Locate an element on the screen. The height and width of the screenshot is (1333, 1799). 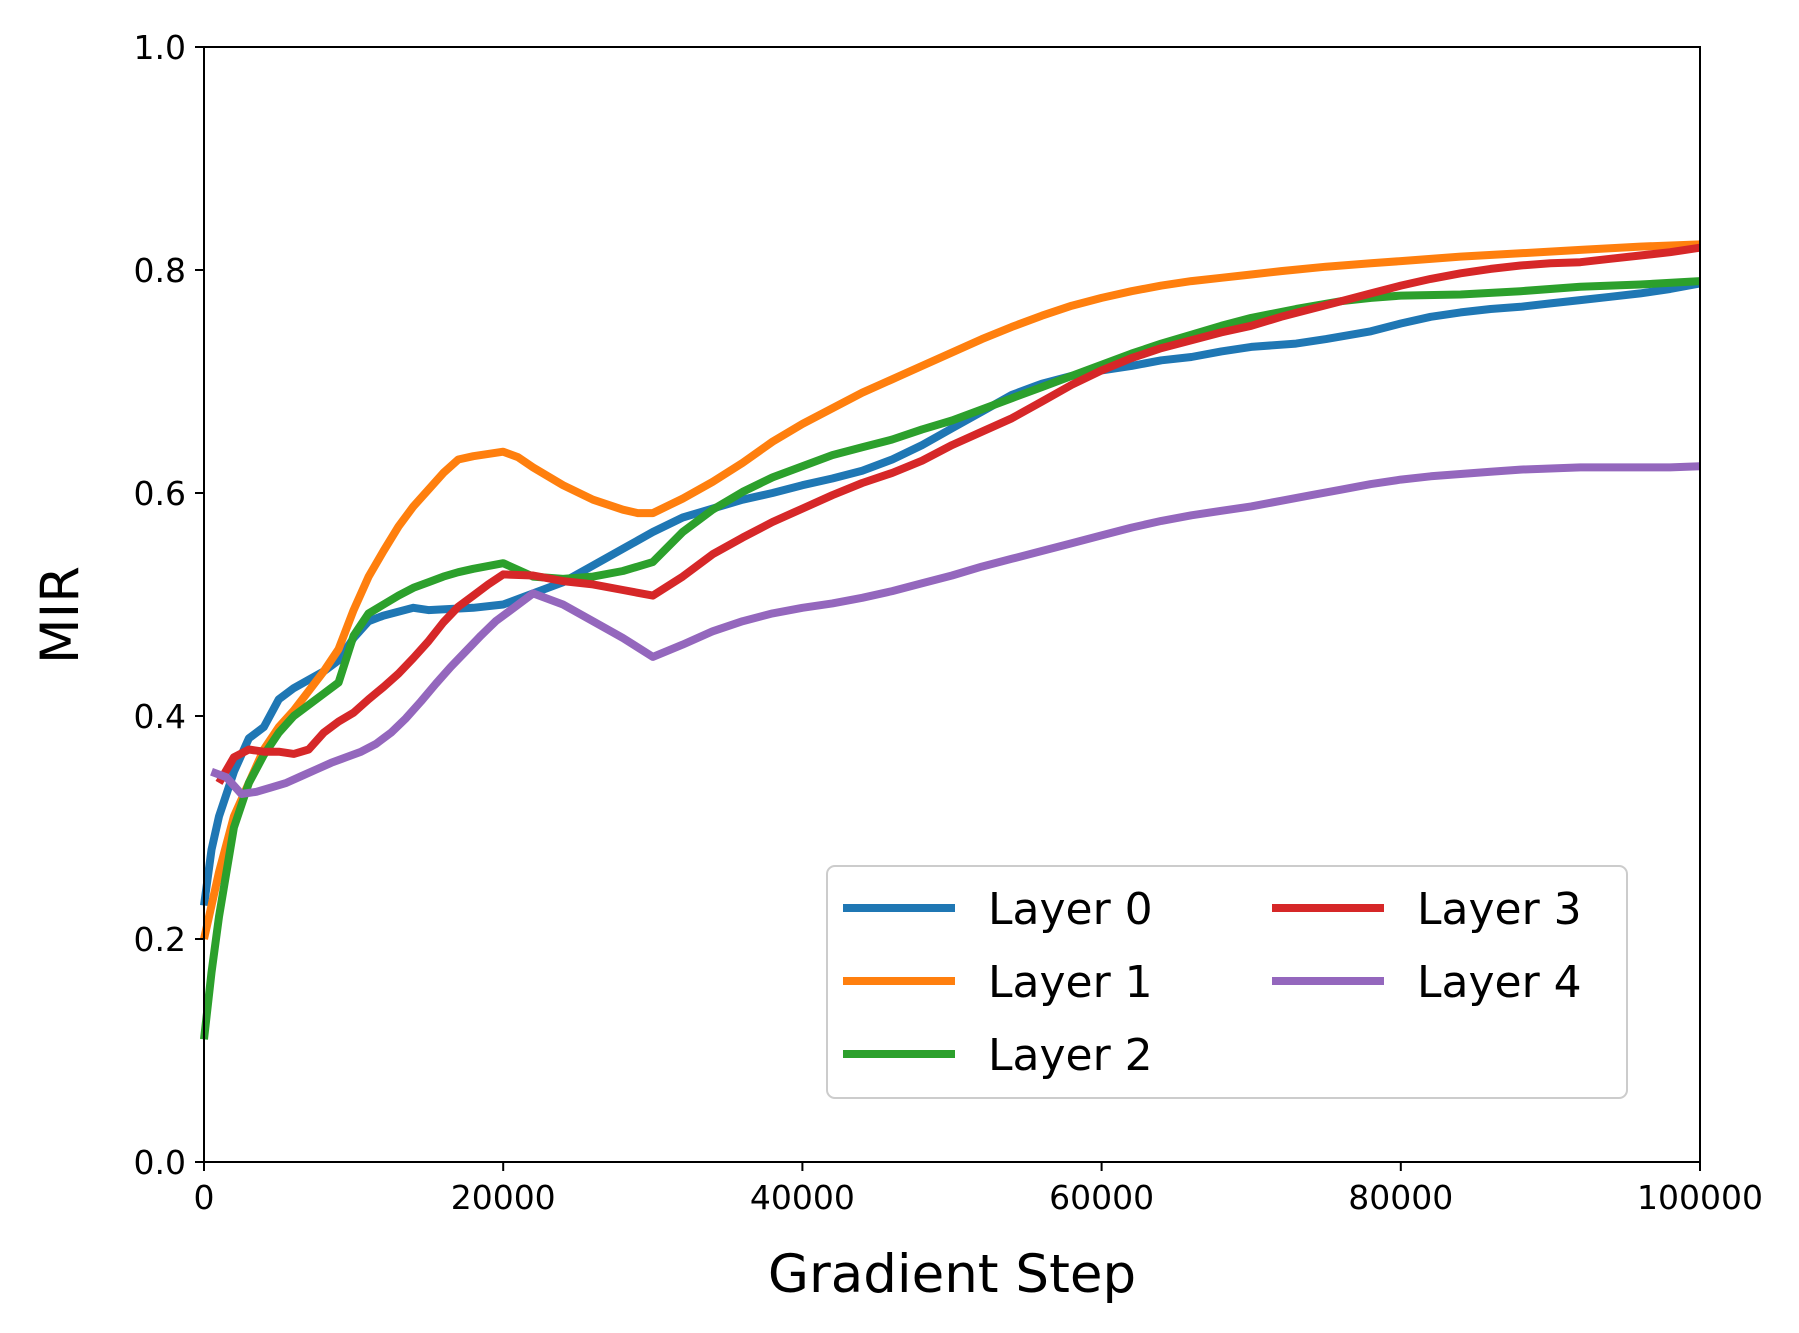
x-tick-label: 100000 is located at coordinates (1700, 1197).